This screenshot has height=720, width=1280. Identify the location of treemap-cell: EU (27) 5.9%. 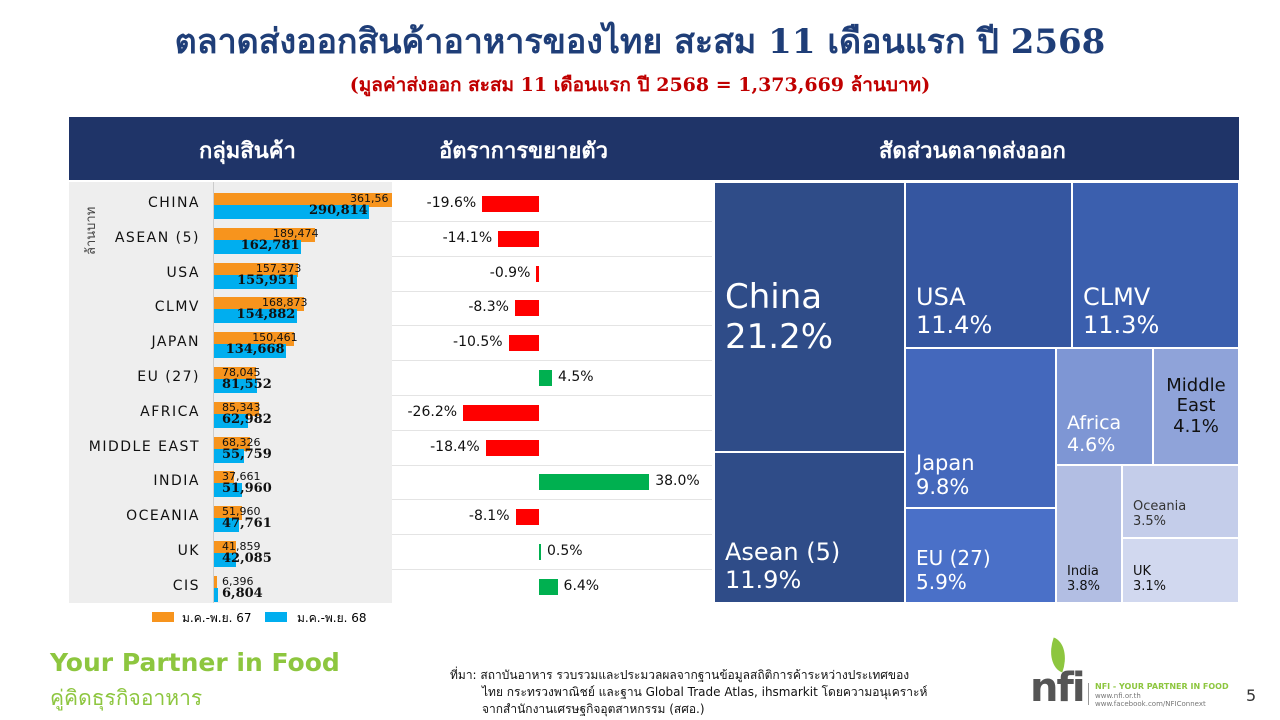
(980, 555).